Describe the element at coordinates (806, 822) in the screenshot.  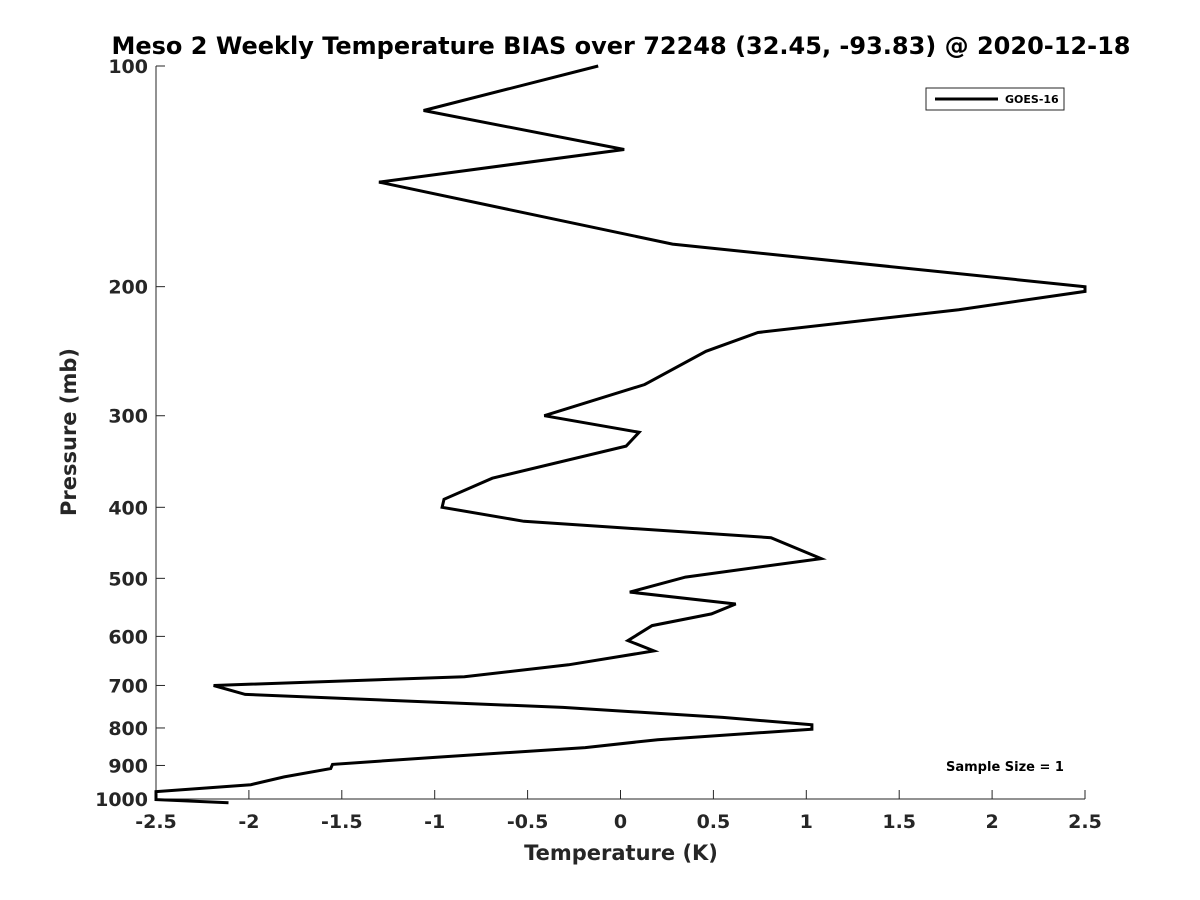
I see `x-tick-label: 1` at that location.